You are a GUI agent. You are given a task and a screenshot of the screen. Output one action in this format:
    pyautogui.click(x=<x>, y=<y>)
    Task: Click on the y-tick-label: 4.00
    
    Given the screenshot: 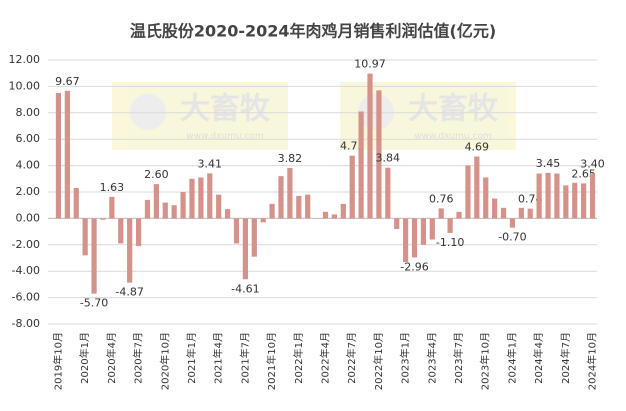 What is the action you would take?
    pyautogui.click(x=28, y=165)
    